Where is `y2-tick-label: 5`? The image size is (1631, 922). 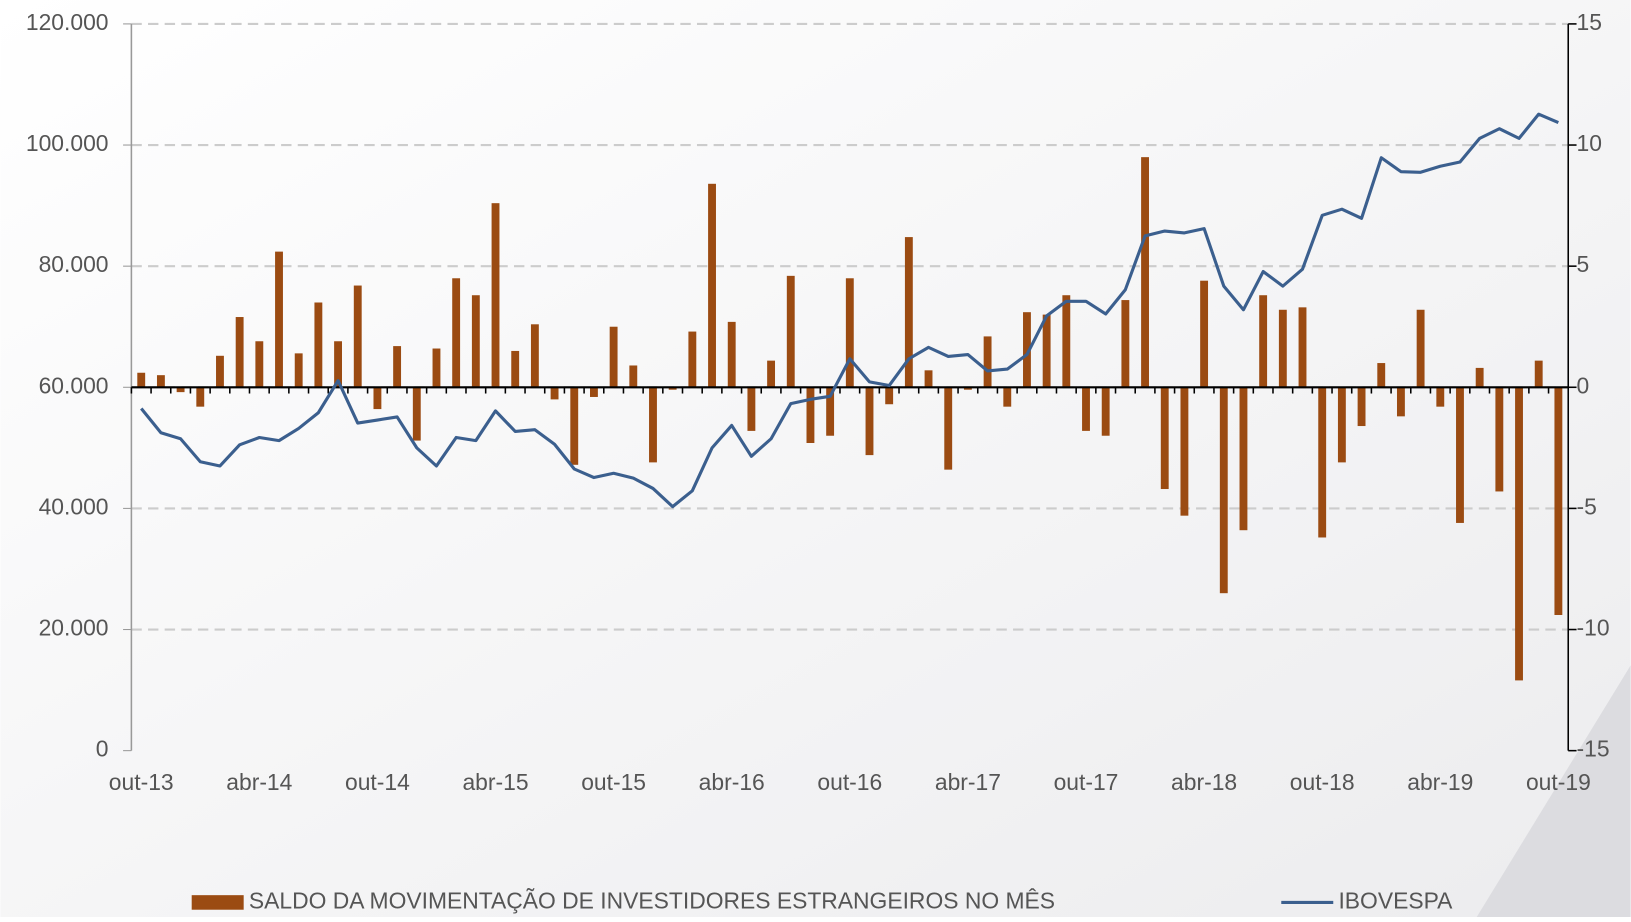
y2-tick-label: 5 is located at coordinates (1583, 264).